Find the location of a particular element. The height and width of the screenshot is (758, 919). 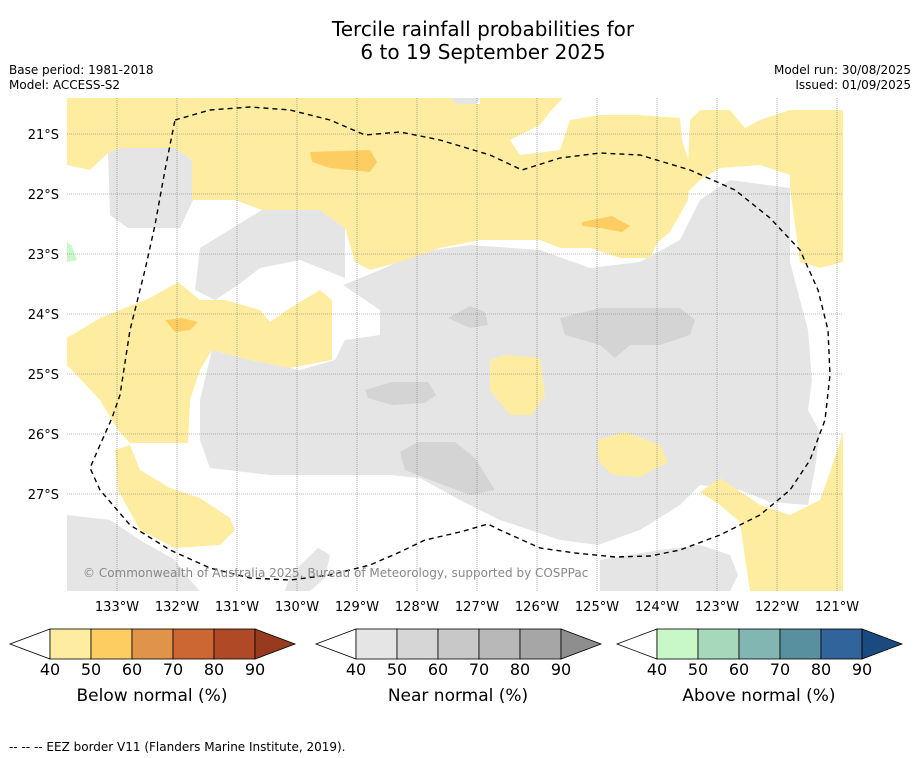

above-normal-colorbar-max-extend is located at coordinates (882, 644).